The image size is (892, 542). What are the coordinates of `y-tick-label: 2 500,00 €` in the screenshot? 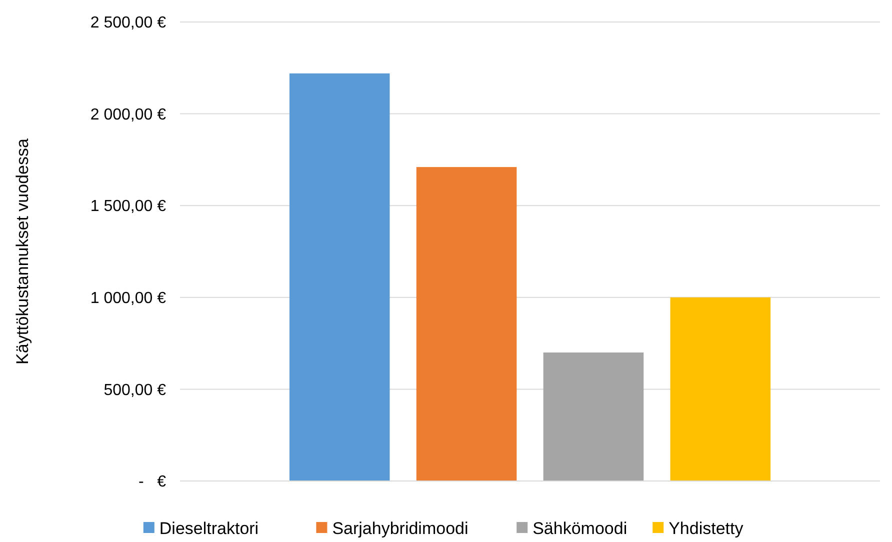 It's located at (128, 23).